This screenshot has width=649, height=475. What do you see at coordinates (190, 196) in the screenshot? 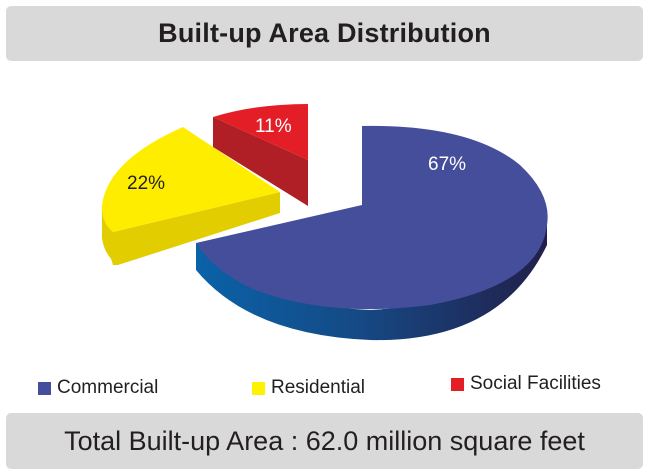
I see `slice-residential: 22%` at bounding box center [190, 196].